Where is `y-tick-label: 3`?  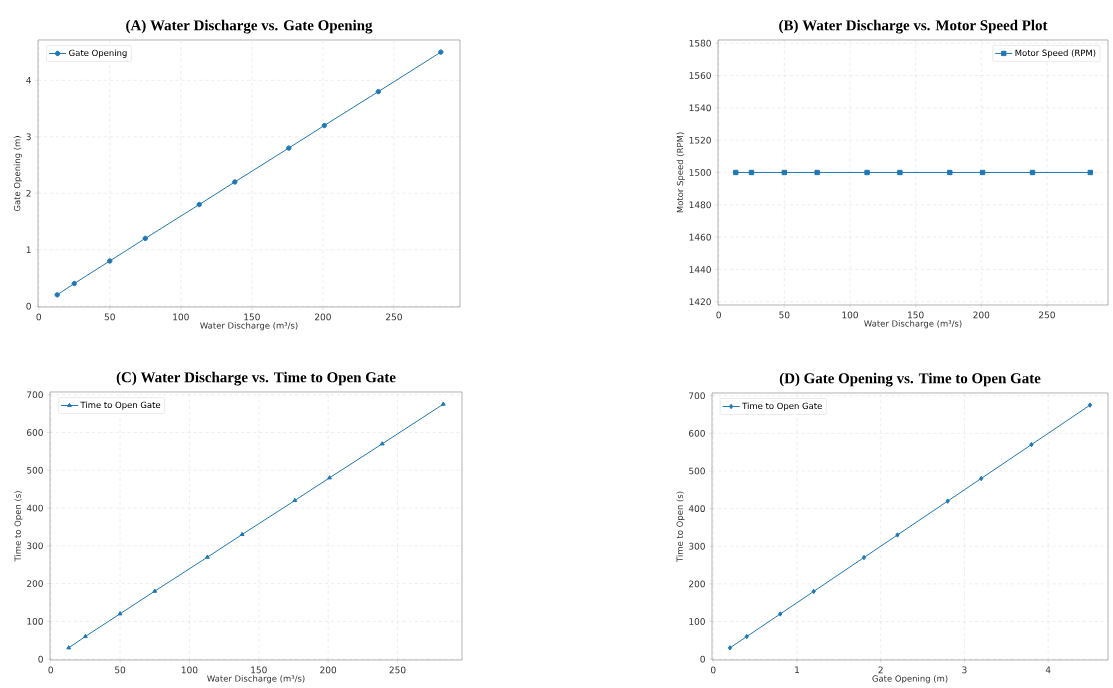 y-tick-label: 3 is located at coordinates (28, 137).